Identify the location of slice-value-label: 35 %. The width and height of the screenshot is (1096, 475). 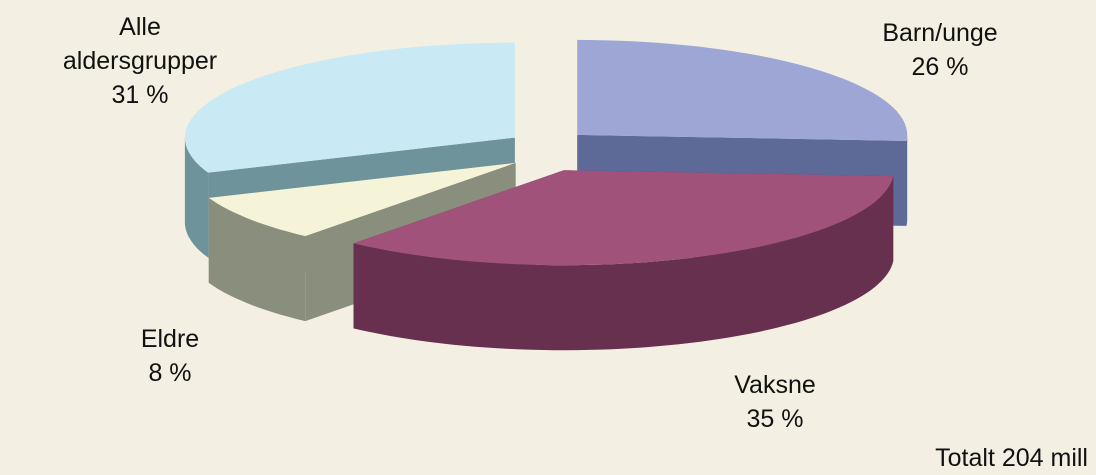
(775, 419).